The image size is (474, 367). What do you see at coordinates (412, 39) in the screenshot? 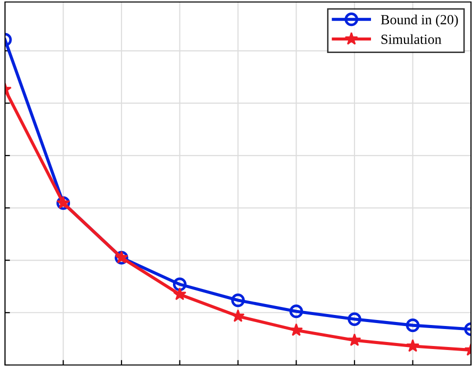
I see `legend-label: Simulation` at bounding box center [412, 39].